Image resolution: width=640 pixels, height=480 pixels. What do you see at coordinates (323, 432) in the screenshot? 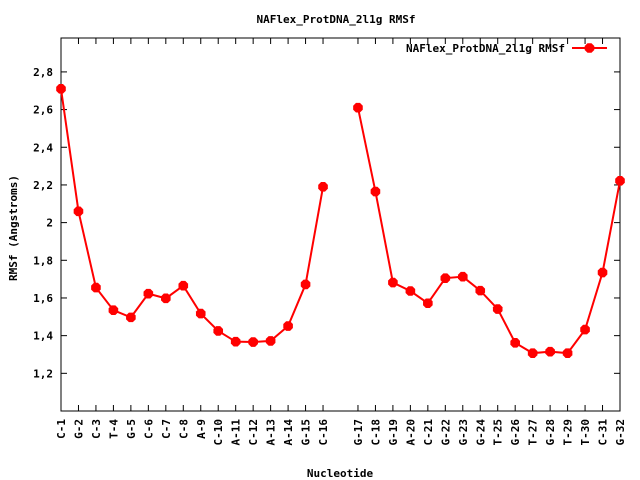
I see `x-tick-label: C-16` at bounding box center [323, 432].